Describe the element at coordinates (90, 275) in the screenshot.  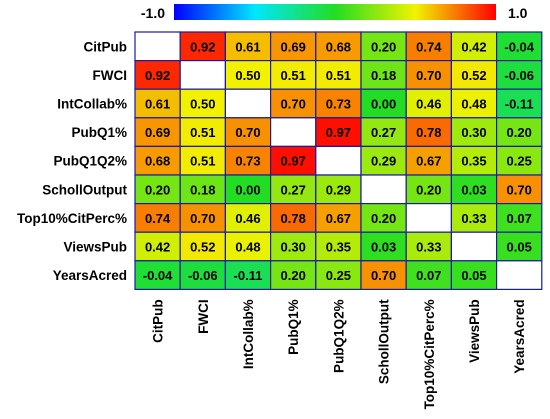
I see `row-label-yearsacred: YearsAcred` at that location.